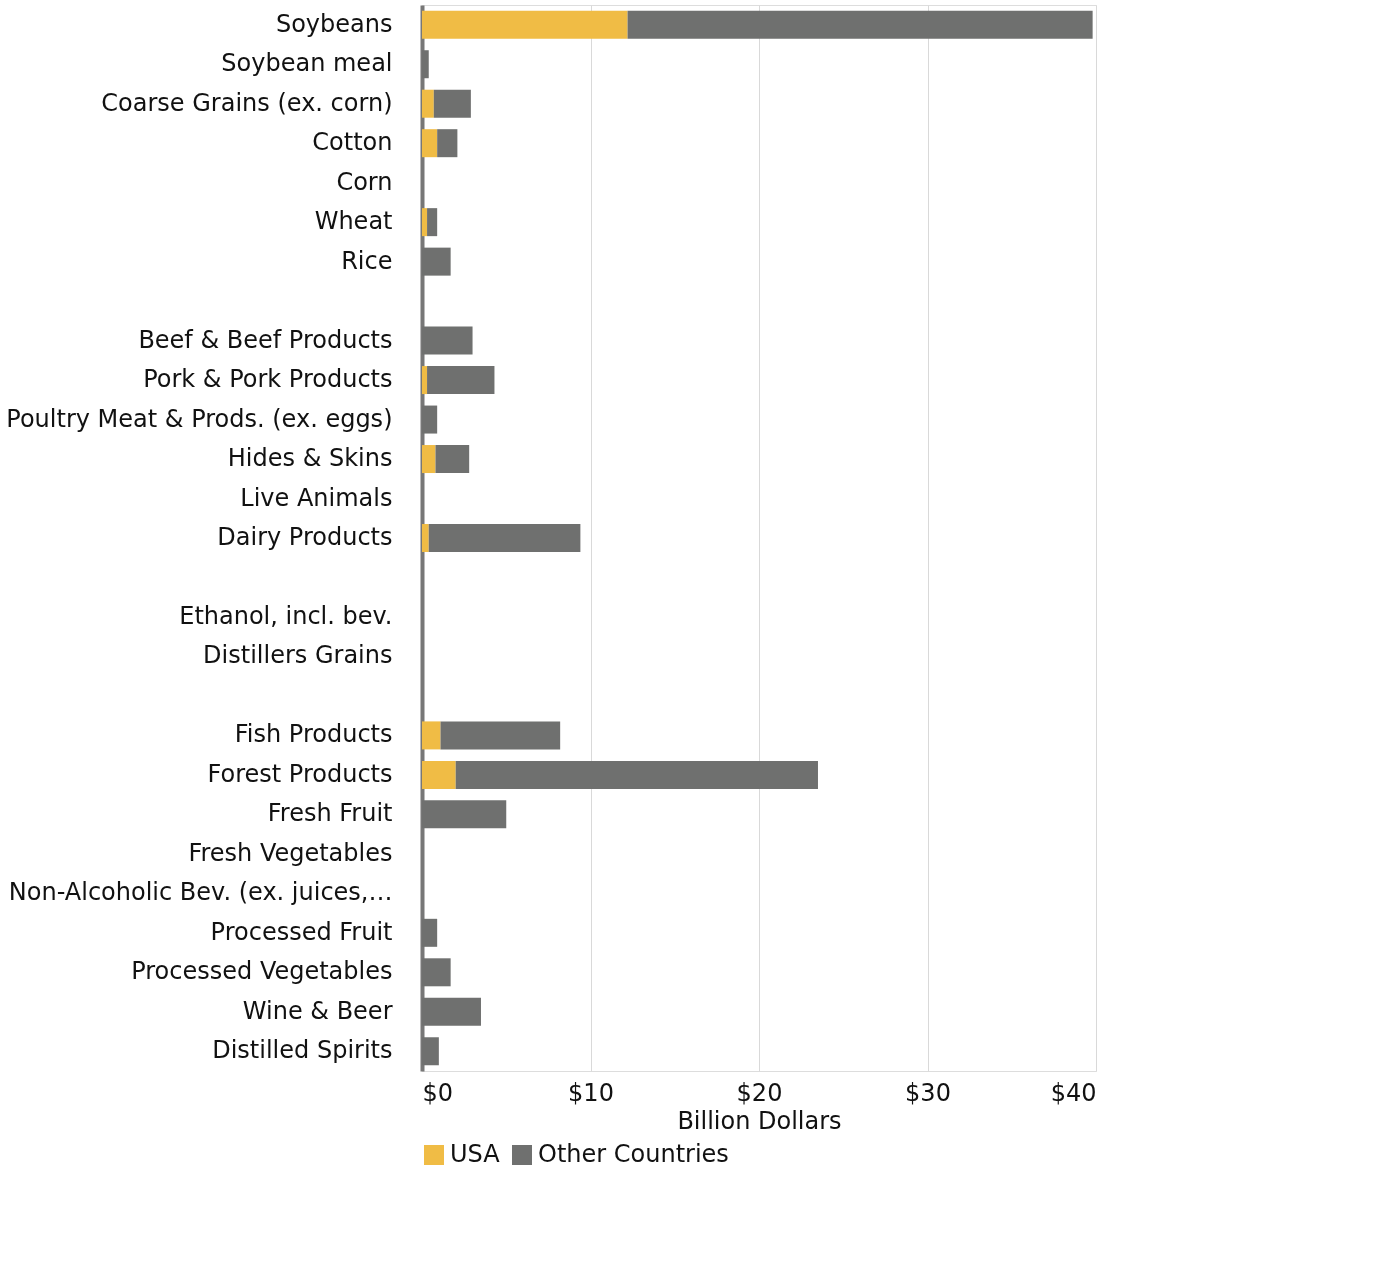  I want to click on y-tick-label: Forest Products, so click(300, 773).